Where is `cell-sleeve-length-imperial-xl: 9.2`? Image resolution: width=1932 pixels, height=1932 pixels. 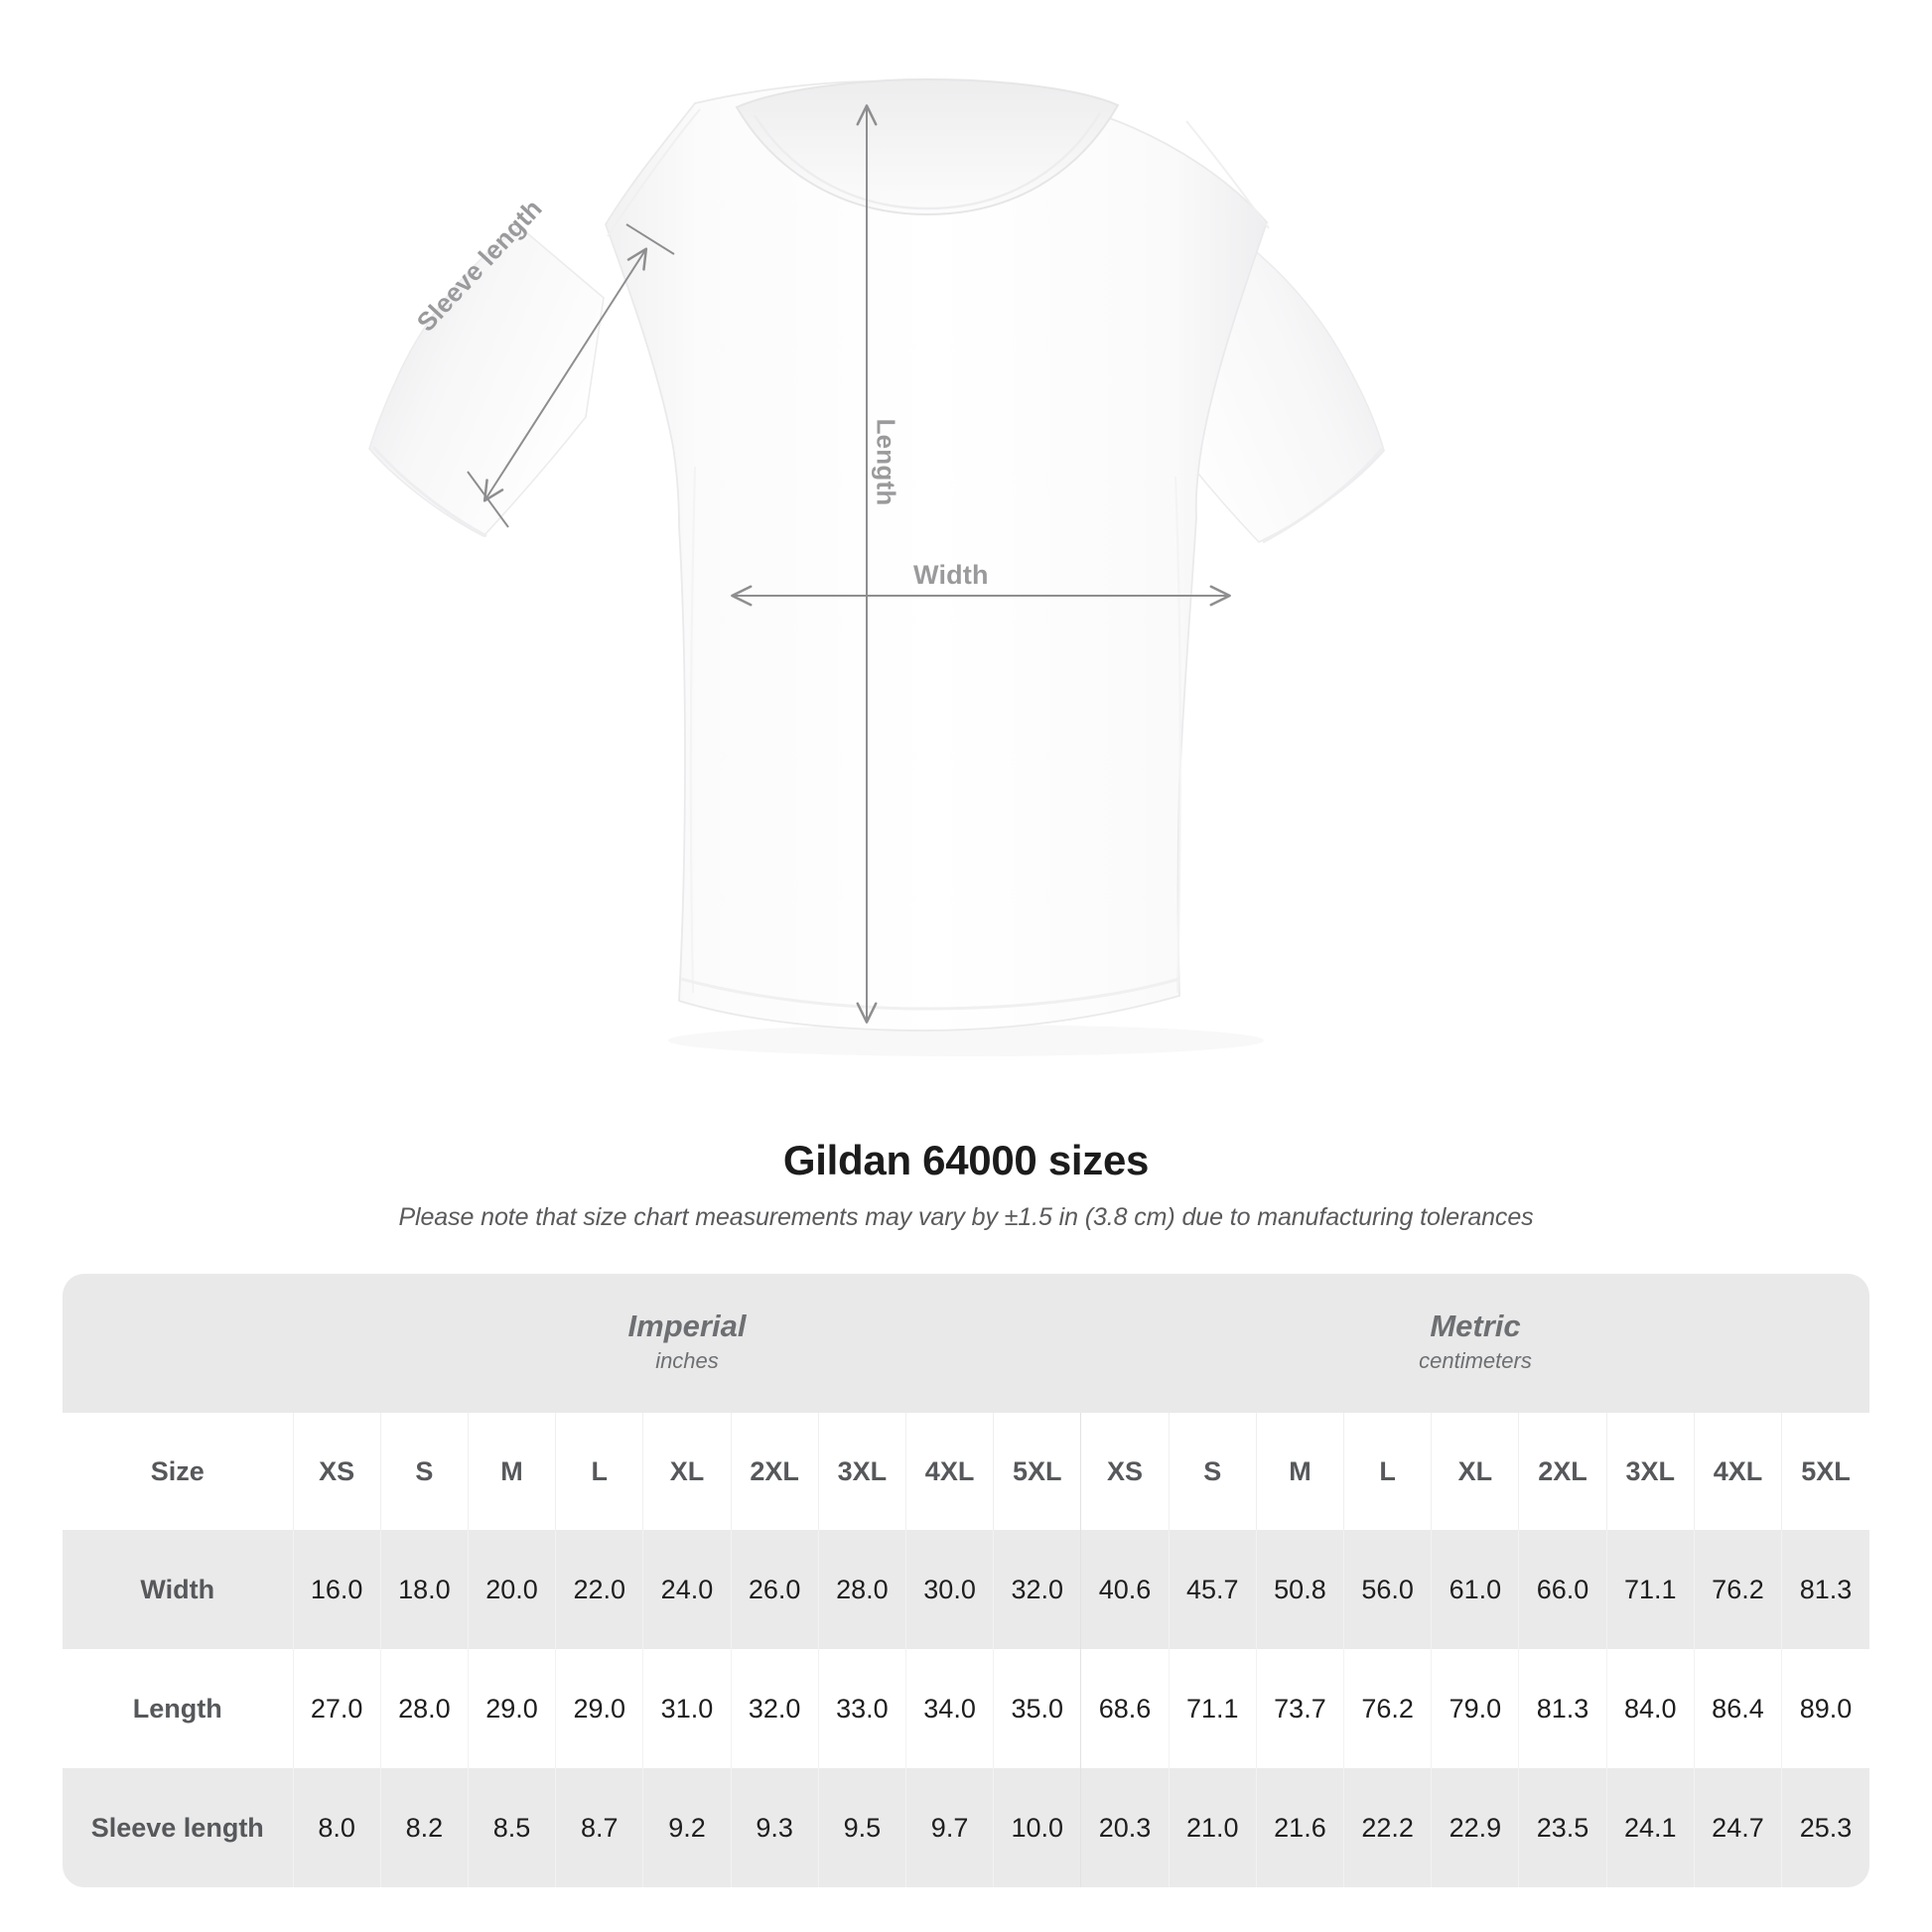 cell-sleeve-length-imperial-xl: 9.2 is located at coordinates (687, 1828).